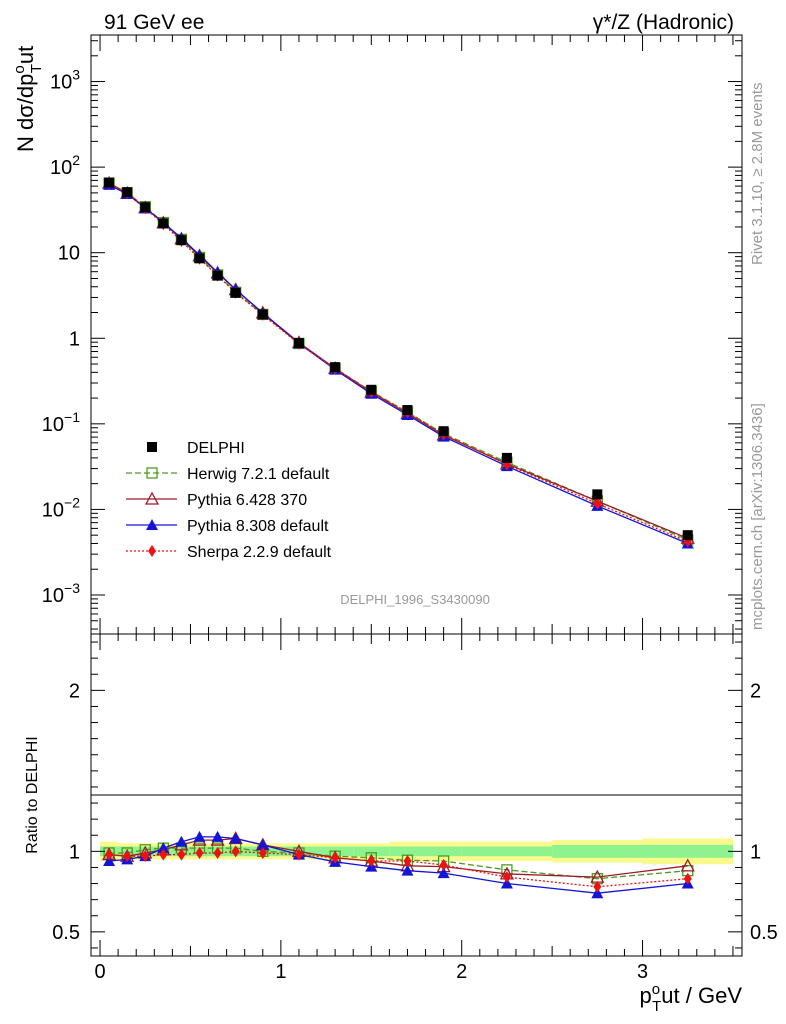 Image resolution: width=786 pixels, height=1024 pixels. What do you see at coordinates (99, 972) in the screenshot?
I see `x-tick-label: 0` at bounding box center [99, 972].